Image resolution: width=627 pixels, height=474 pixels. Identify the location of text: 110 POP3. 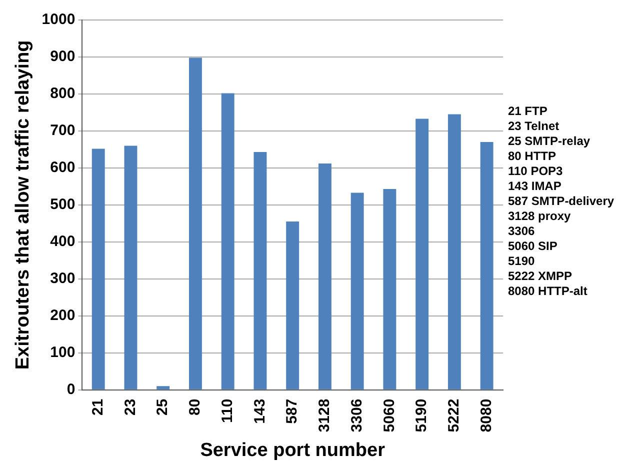
(536, 171).